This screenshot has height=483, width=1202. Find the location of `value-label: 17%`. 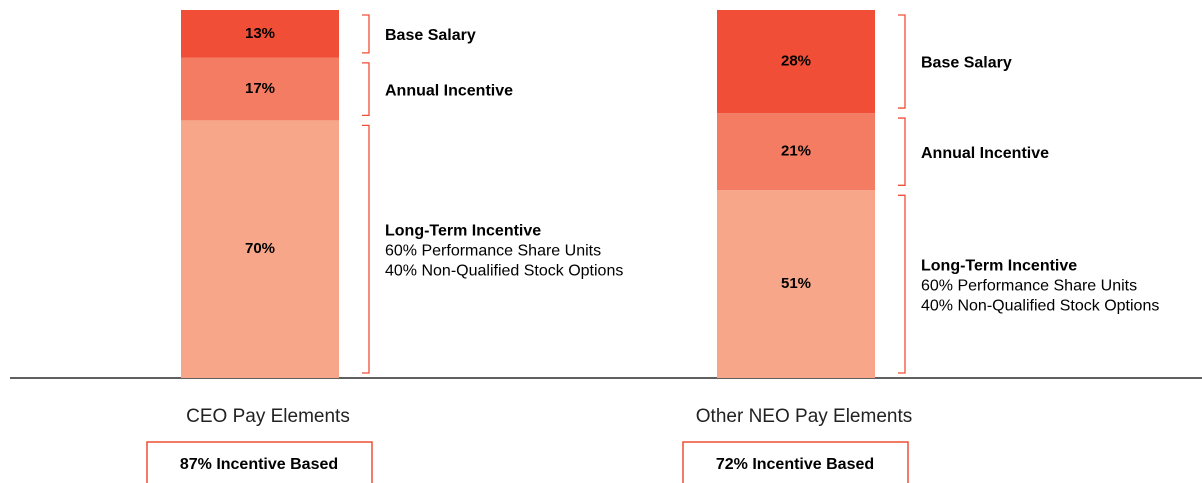

value-label: 17% is located at coordinates (260, 88).